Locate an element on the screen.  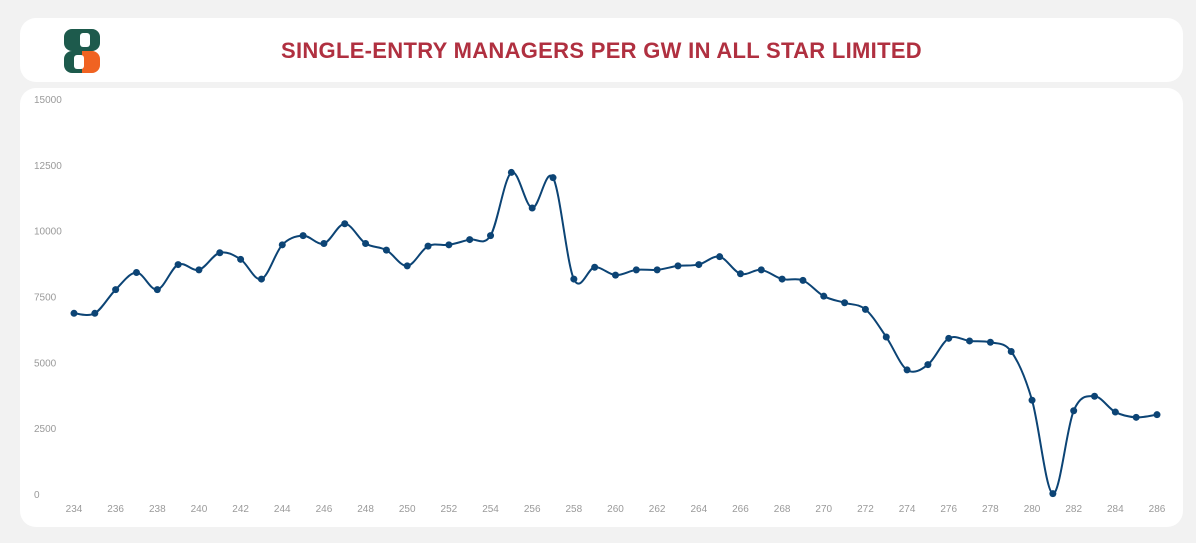
y-tick-label: 10000 is located at coordinates (48, 232).